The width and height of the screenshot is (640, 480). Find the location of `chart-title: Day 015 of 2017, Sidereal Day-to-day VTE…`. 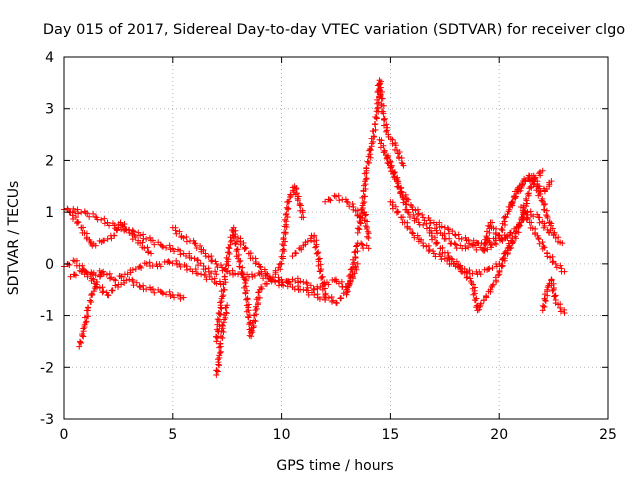

chart-title: Day 015 of 2017, Sidereal Day-to-day VTE… is located at coordinates (334, 30).